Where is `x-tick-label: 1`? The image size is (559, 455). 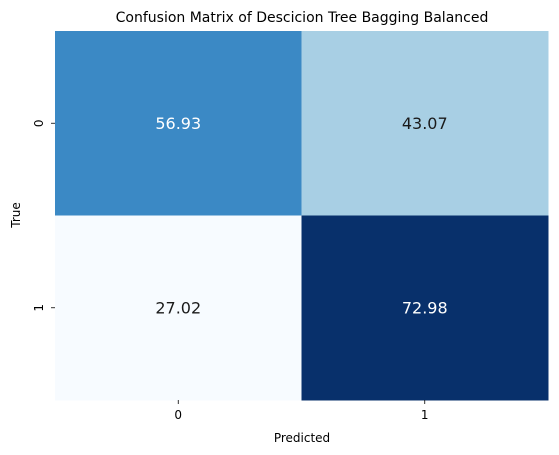
x-tick-label: 1 is located at coordinates (425, 415).